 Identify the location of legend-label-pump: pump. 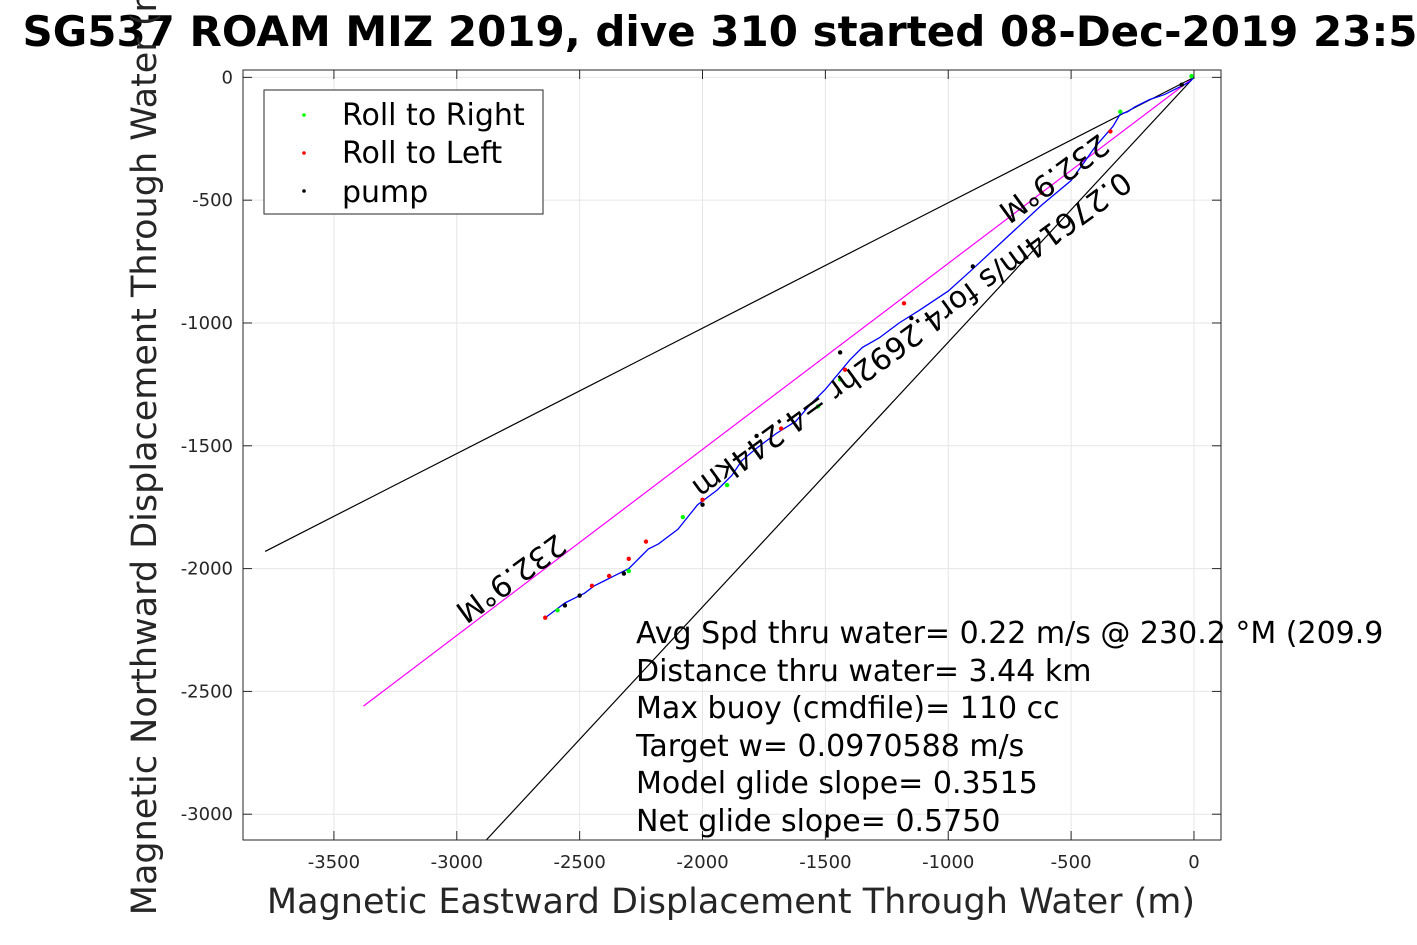
(385, 192).